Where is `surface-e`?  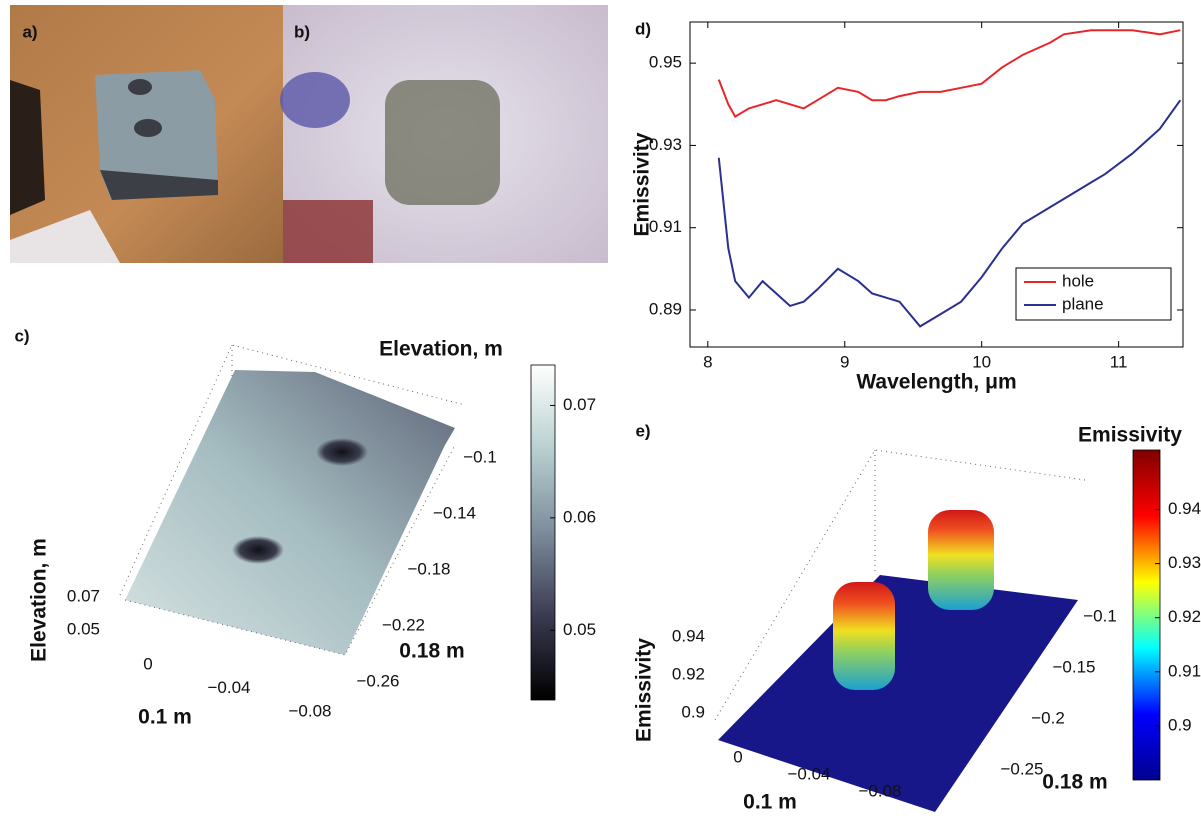 surface-e is located at coordinates (900, 630).